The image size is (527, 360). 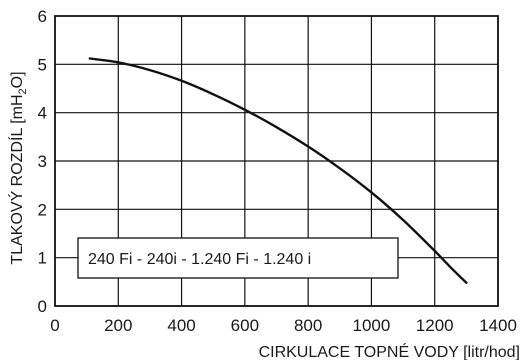 What do you see at coordinates (199, 259) in the screenshot?
I see `legend-label: 240 Fi - 240i - 1.240 Fi - 1.240 i` at bounding box center [199, 259].